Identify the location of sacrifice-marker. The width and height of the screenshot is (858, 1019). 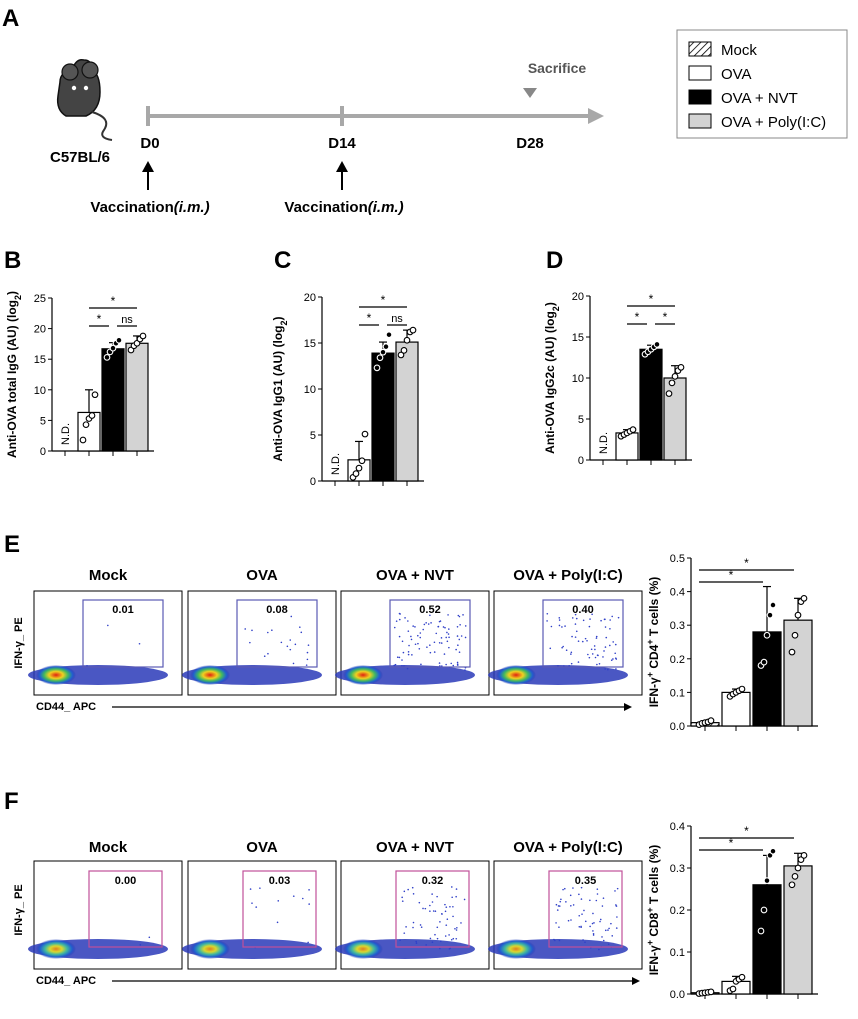
(530, 93).